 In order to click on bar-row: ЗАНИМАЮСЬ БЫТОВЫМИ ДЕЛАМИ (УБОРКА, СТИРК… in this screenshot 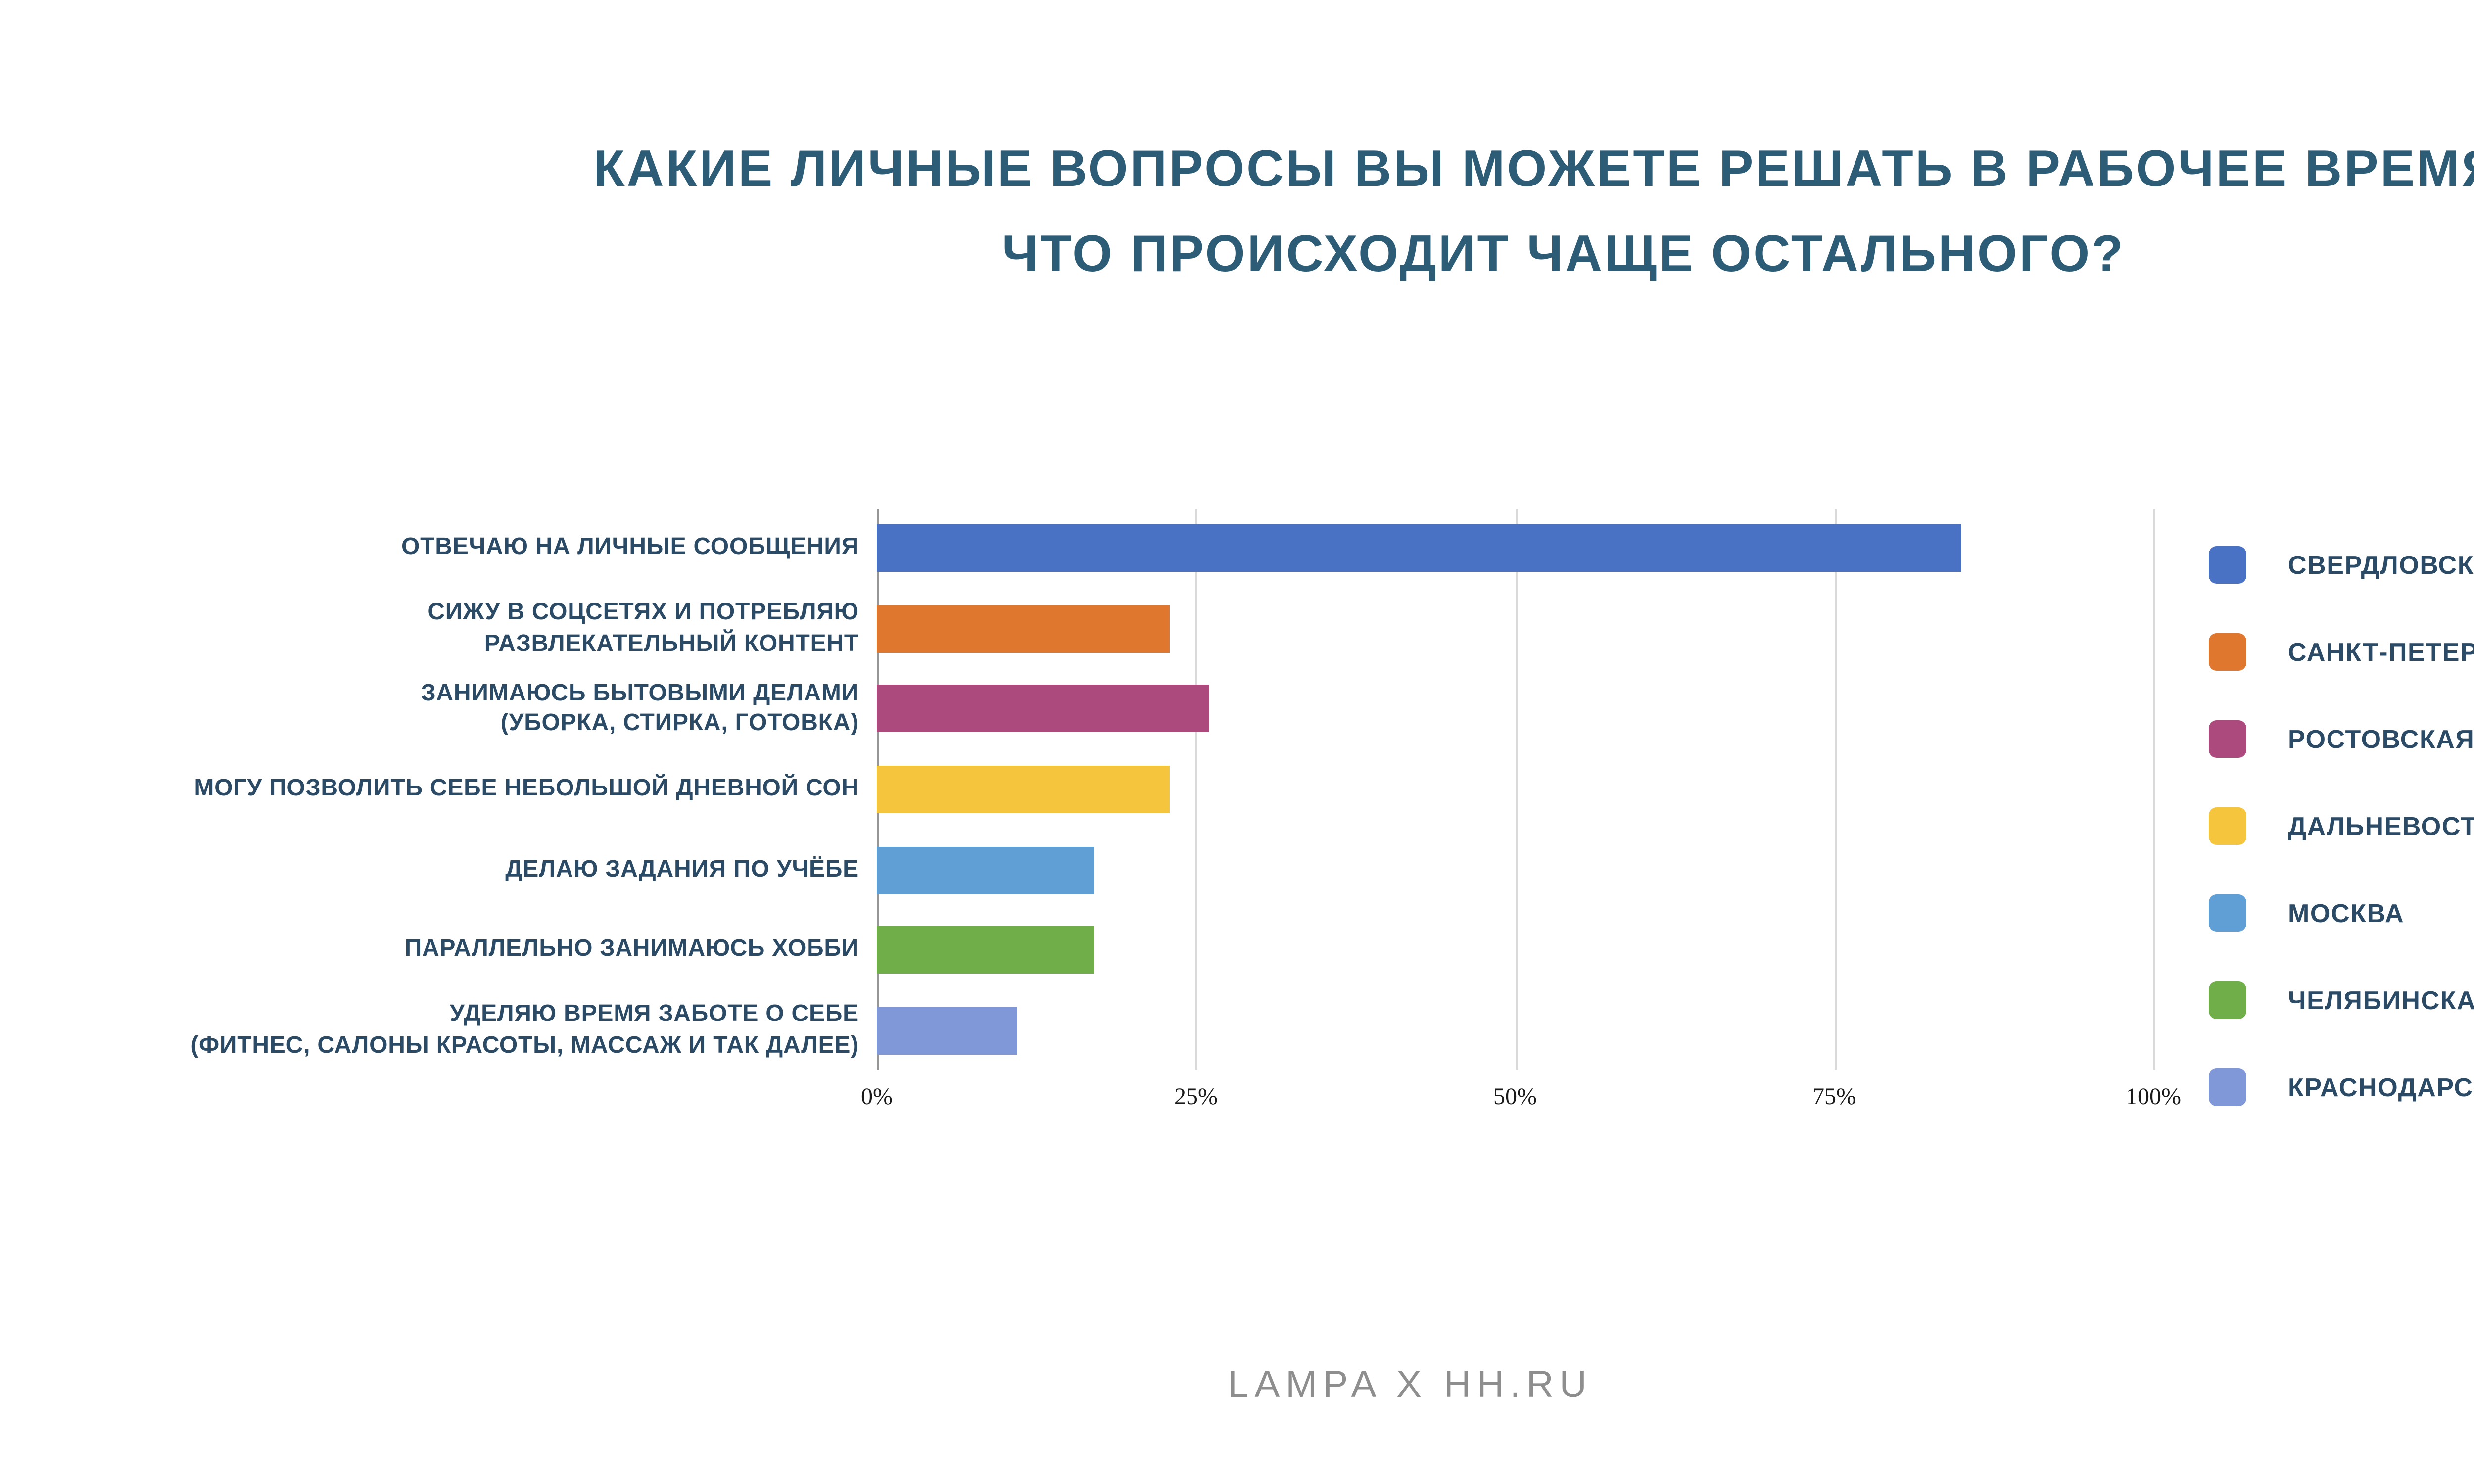, I will do `click(1106, 709)`.